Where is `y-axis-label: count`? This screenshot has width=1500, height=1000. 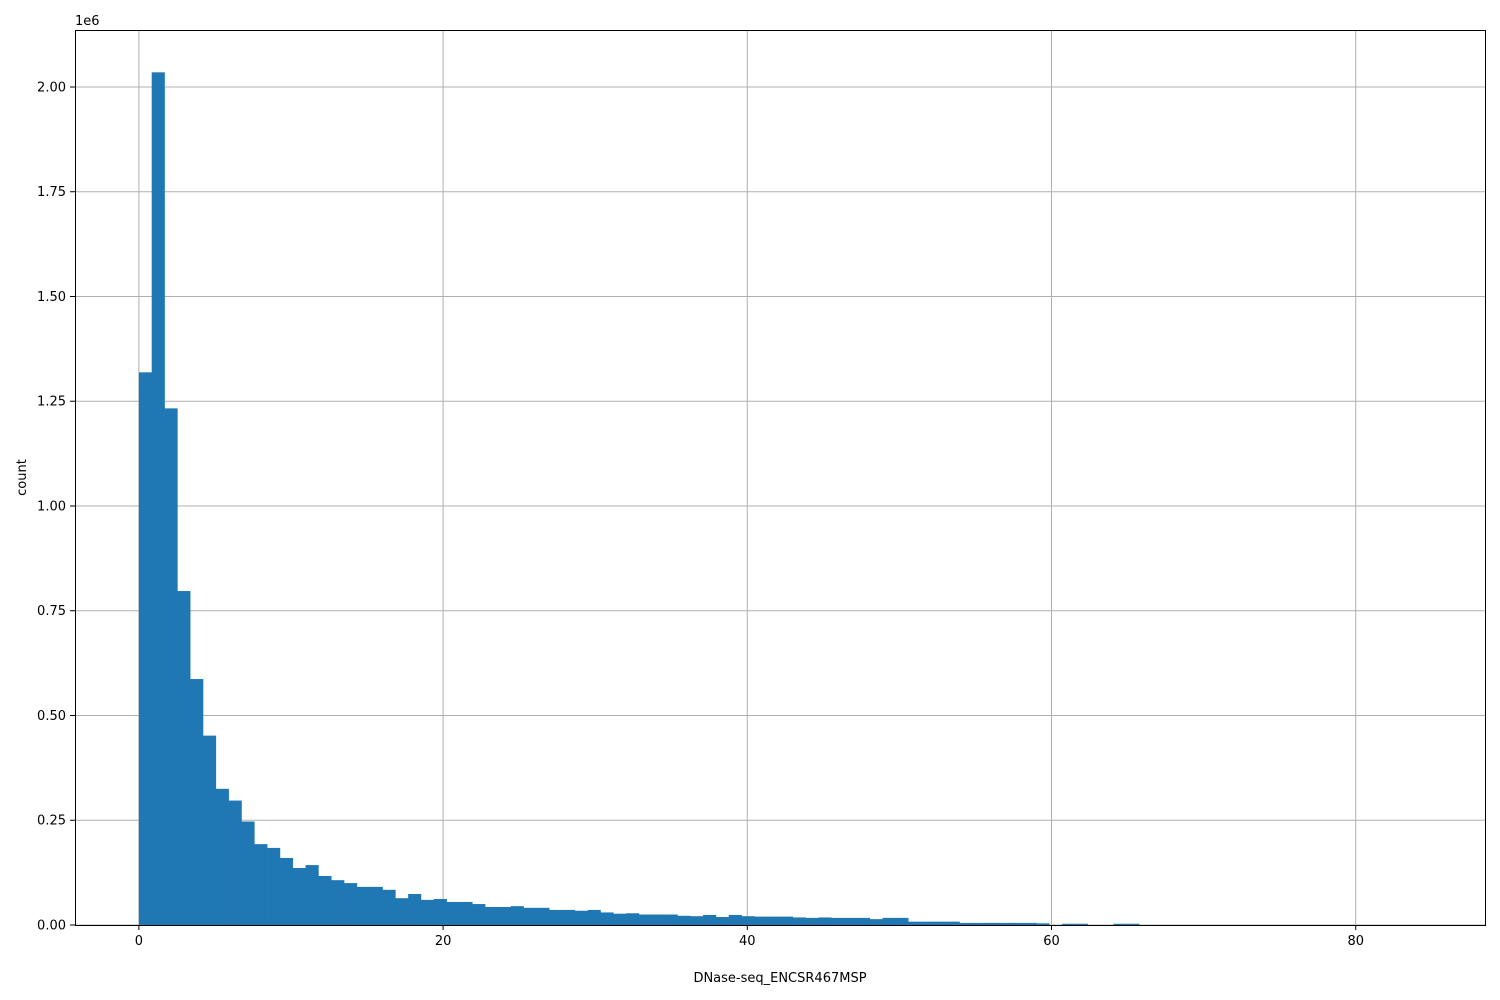
y-axis-label: count is located at coordinates (22, 477).